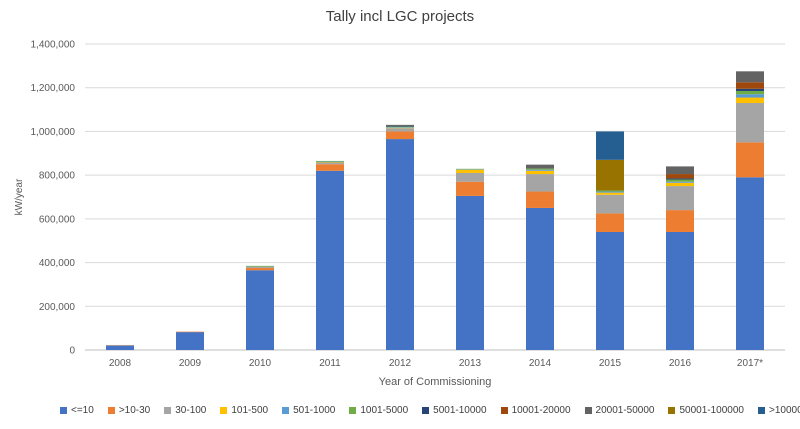 This screenshot has height=429, width=800. Describe the element at coordinates (134, 410) in the screenshot. I see `legend-label: >10-30` at that location.